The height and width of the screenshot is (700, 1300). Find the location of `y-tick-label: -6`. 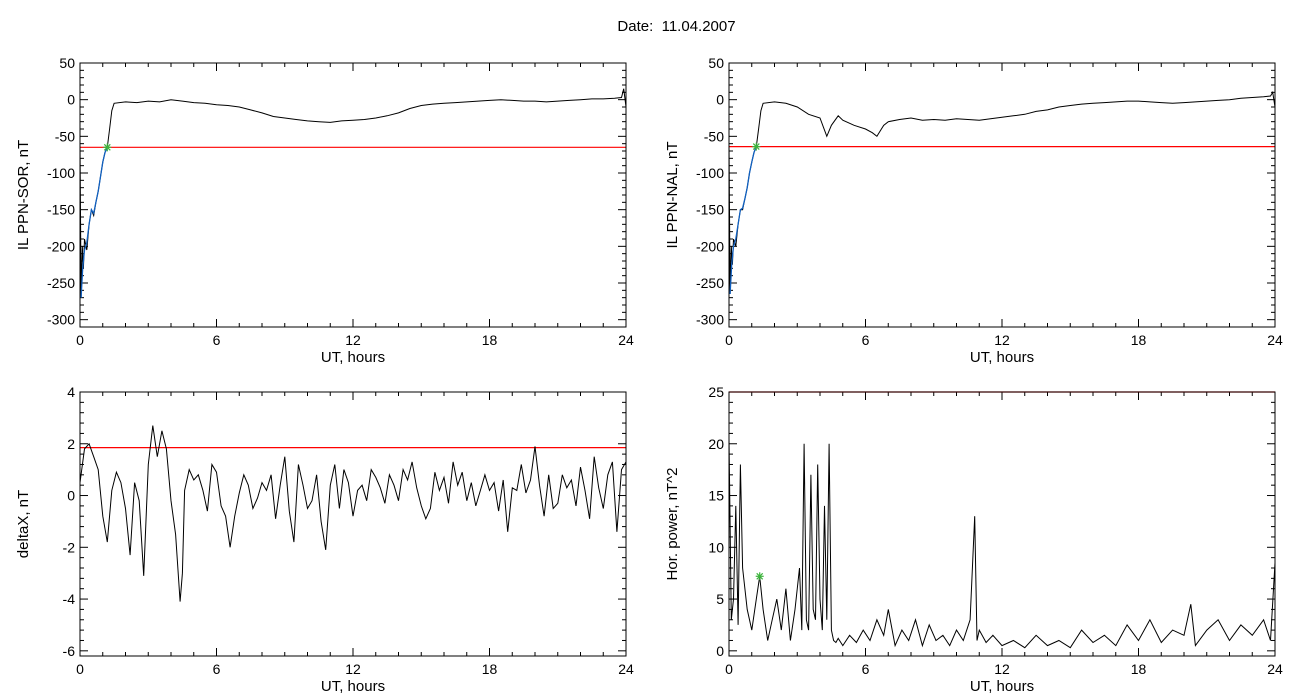

y-tick-label: -6 is located at coordinates (69, 651).